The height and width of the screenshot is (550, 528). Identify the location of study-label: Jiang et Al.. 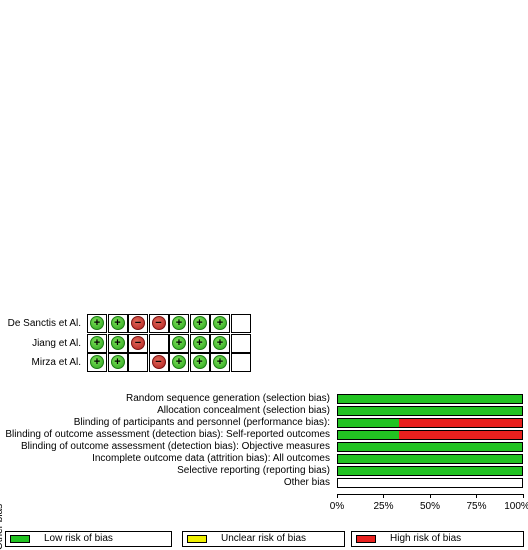
(56, 343).